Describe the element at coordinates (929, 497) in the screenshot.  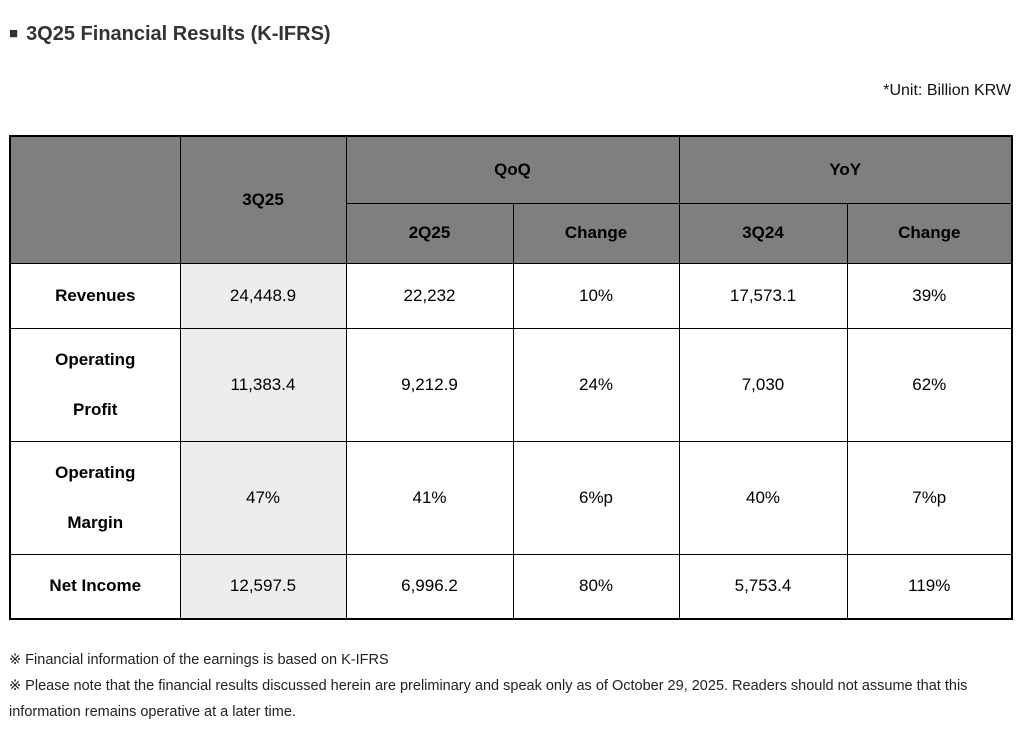
I see `cell-operating-margin-yoy-change: 7%p` at that location.